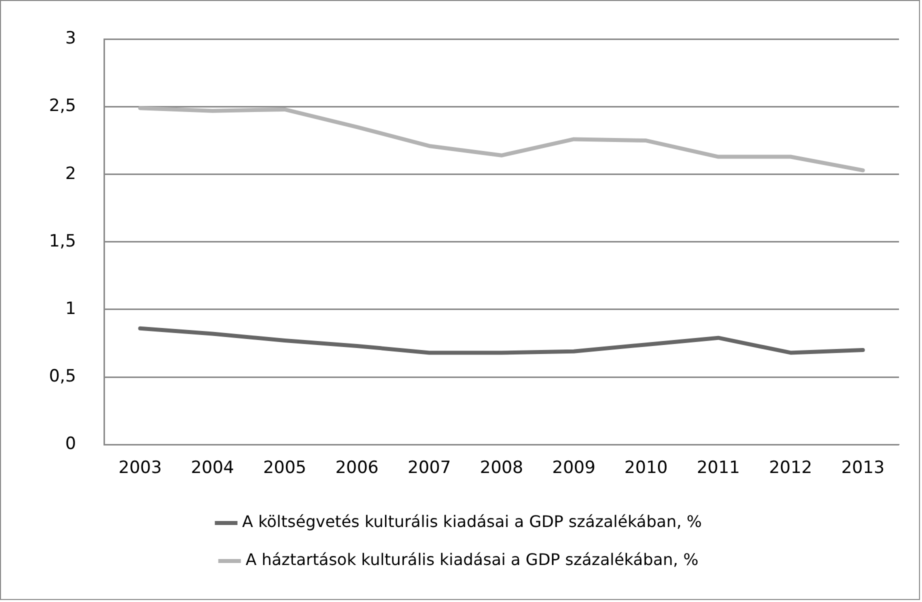 The image size is (922, 602). I want to click on y-tick-label: 2, so click(70, 174).